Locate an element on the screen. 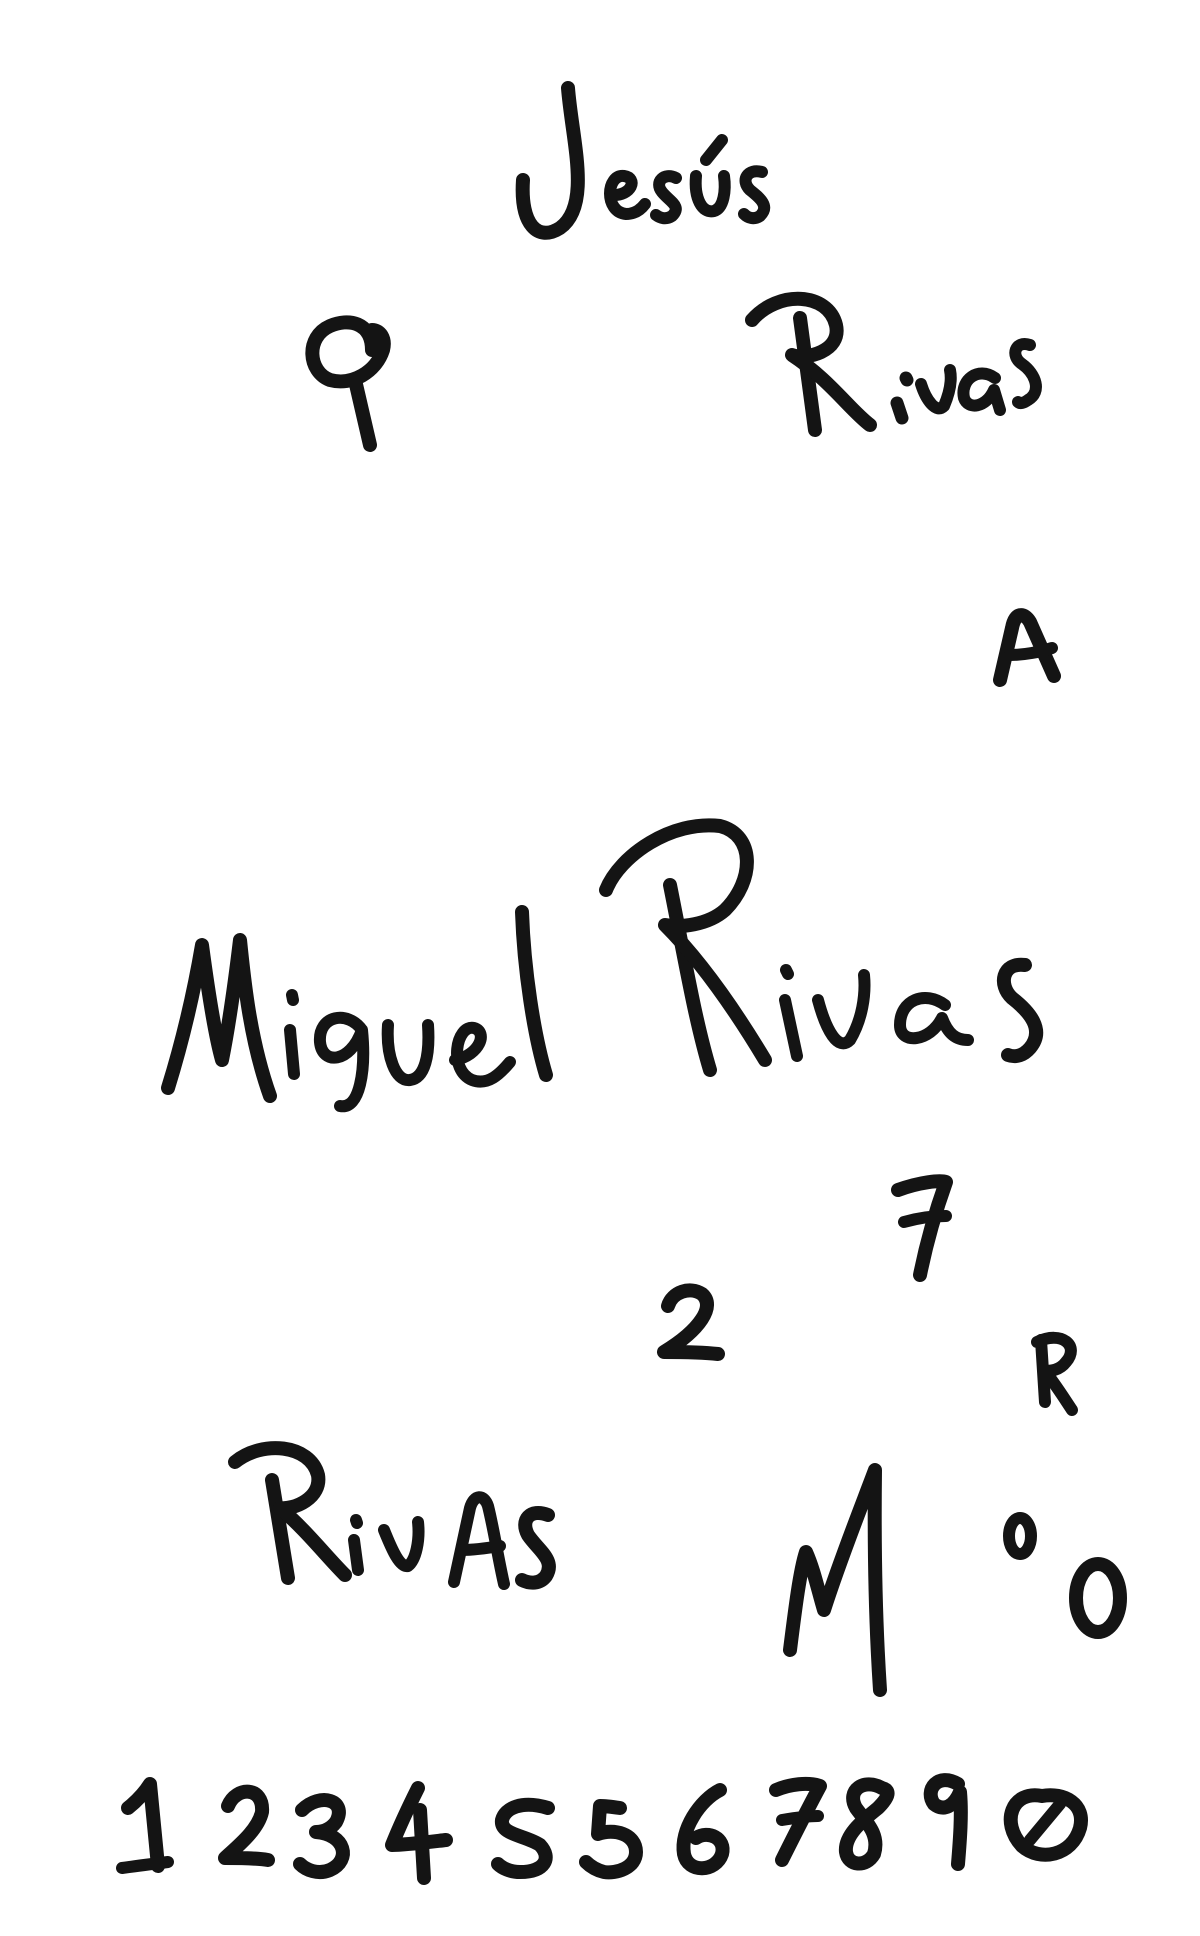 Image resolution: width=1200 pixels, height=1936 pixels. handwritten-rivas-large is located at coordinates (821, 947).